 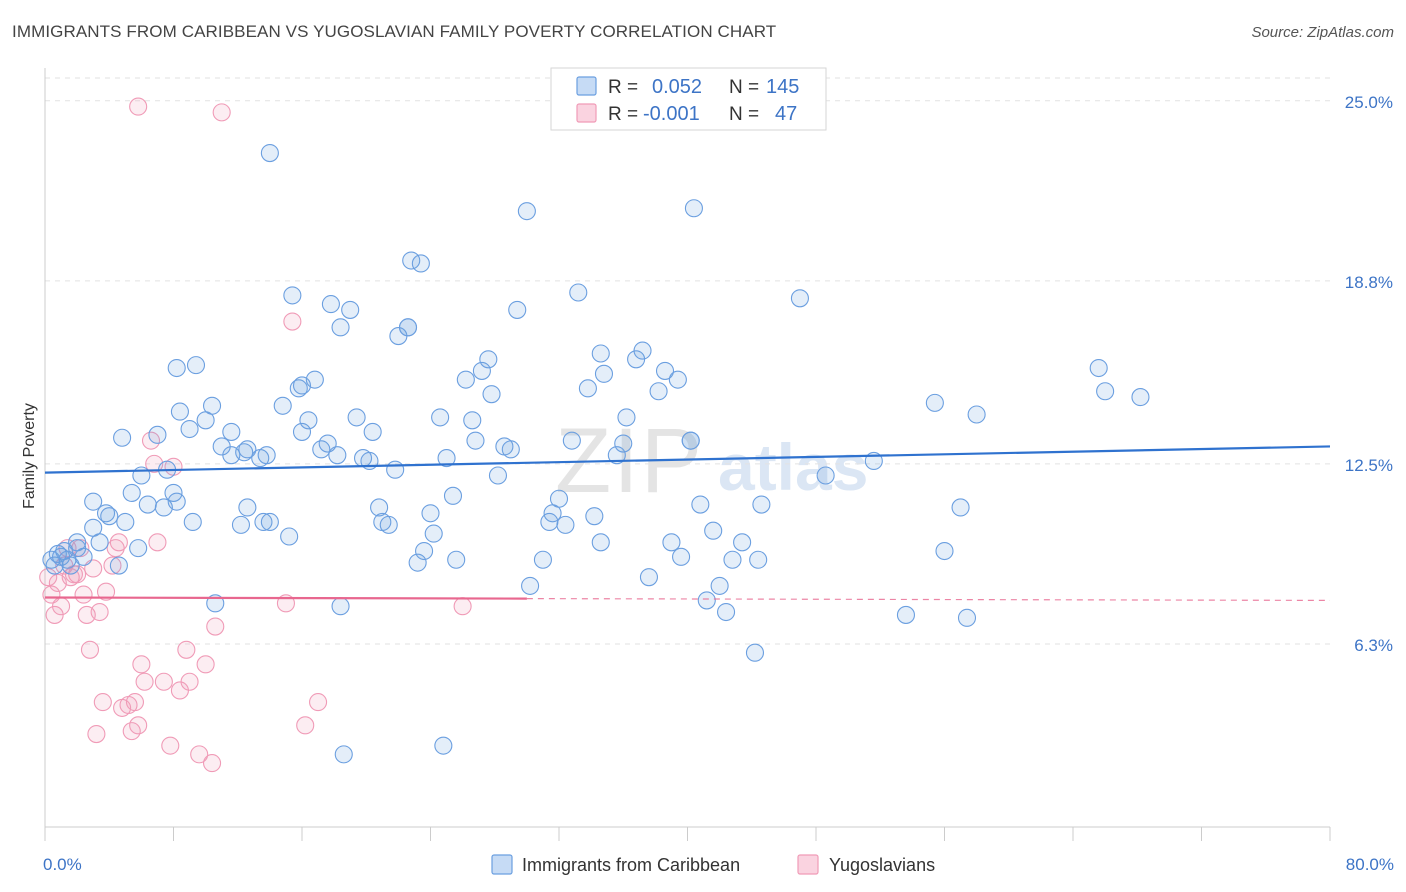 What do you see at coordinates (502, 864) in the screenshot?
I see `bottom-legend-swatch-caribbean` at bounding box center [502, 864].